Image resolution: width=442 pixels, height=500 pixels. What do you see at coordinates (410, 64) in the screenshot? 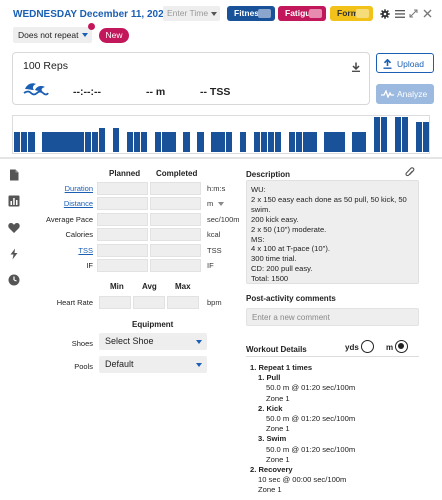
I see `upload-label: Upload` at bounding box center [410, 64].